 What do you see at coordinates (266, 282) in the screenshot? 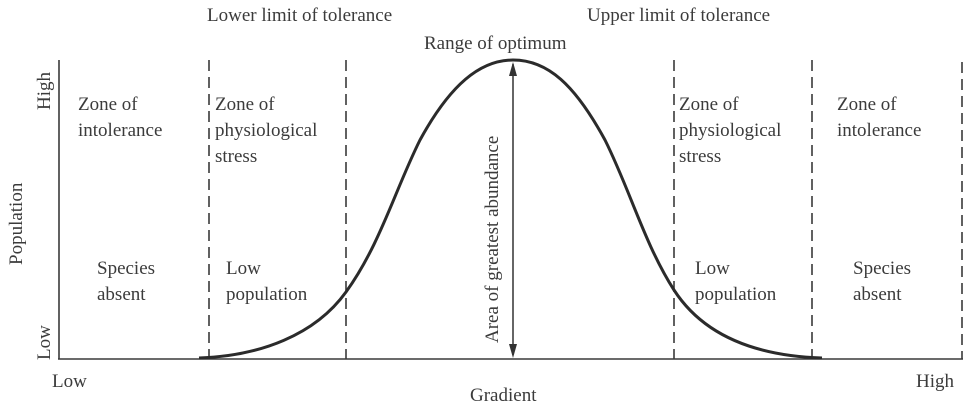
I see `zone-stress-left-desc: Low population` at bounding box center [266, 282].